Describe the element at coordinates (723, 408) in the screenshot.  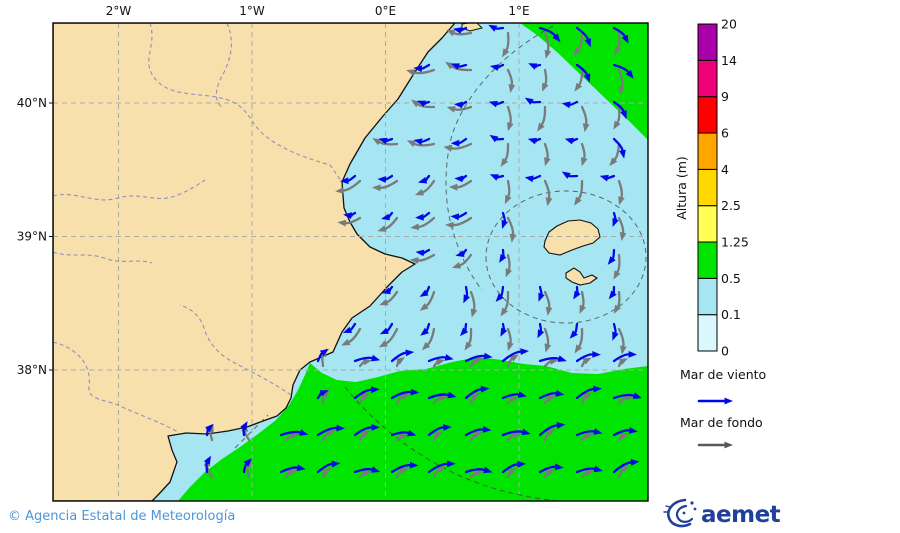
I see `legend: Mar de viento Mar de fondo` at that location.